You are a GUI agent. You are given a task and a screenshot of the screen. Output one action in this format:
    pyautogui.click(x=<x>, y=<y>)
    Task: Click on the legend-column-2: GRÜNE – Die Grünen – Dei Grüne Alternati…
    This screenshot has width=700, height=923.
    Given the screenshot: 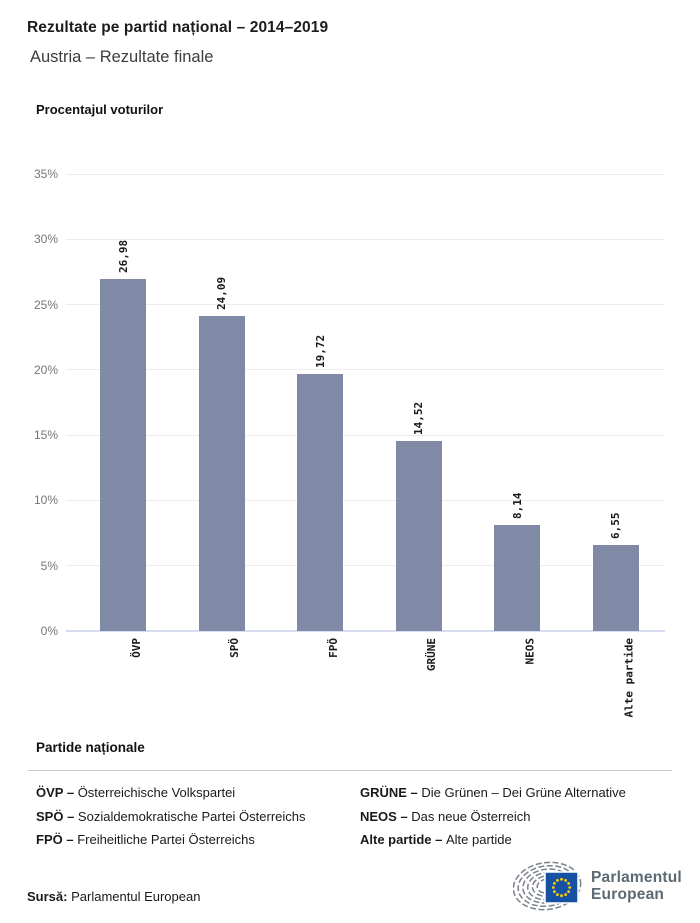 What is the action you would take?
    pyautogui.click(x=525, y=819)
    